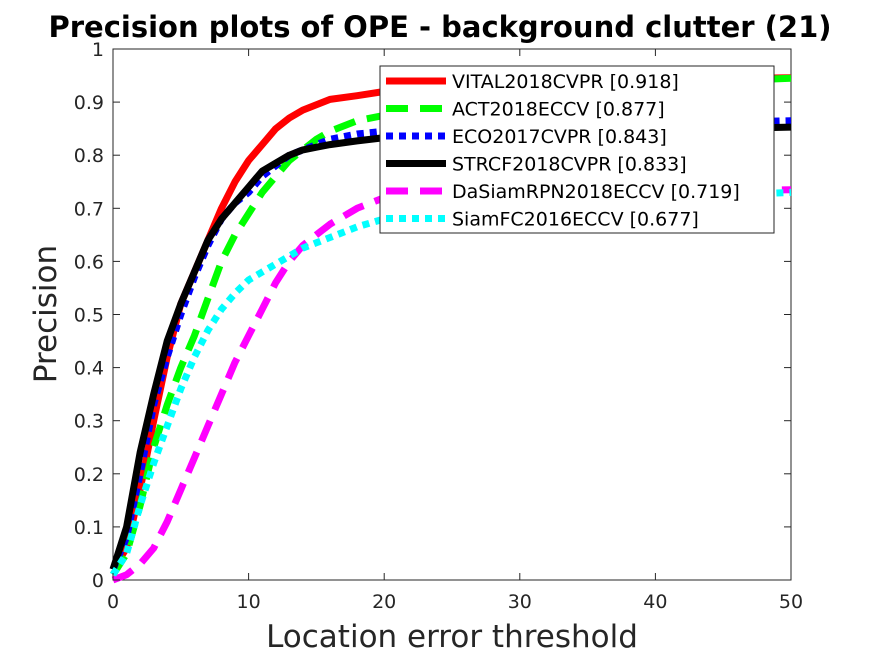 The image size is (875, 656). Describe the element at coordinates (89, 528) in the screenshot. I see `y-tick-label: 0.1` at that location.